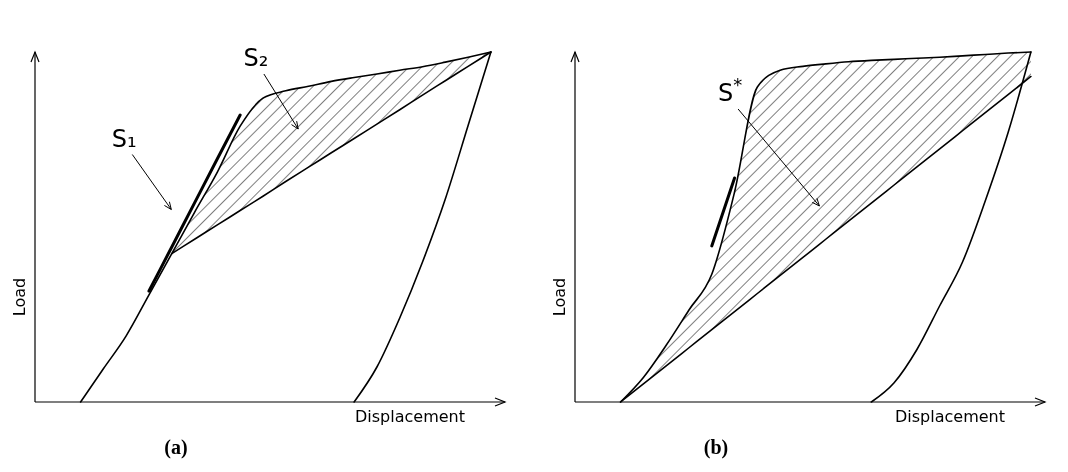 This screenshot has width=1068, height=472. I want to click on annotation: S₂, so click(256, 58).